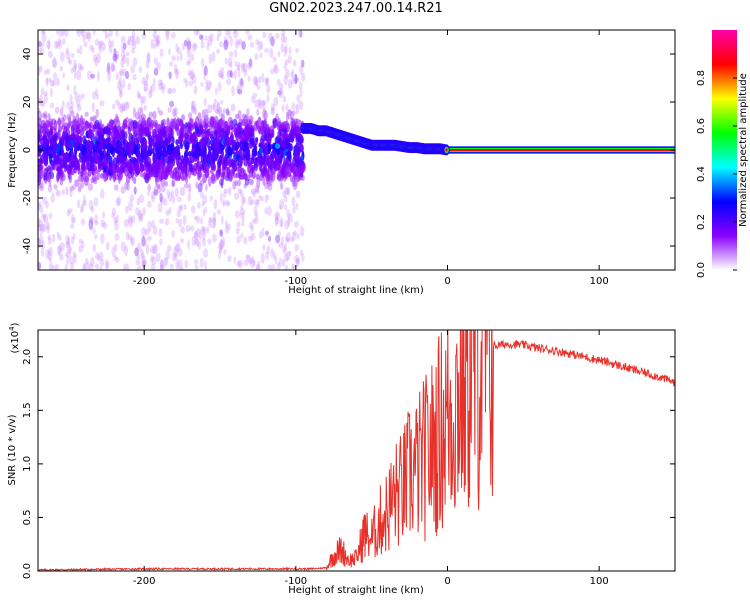 This screenshot has width=750, height=600. I want to click on y-tick-label: -20, so click(27, 198).